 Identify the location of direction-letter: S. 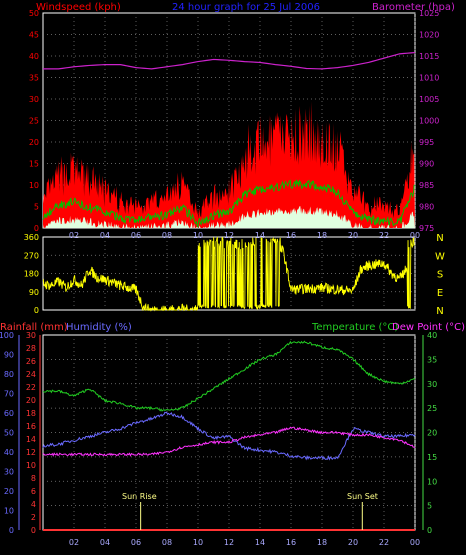
(440, 275).